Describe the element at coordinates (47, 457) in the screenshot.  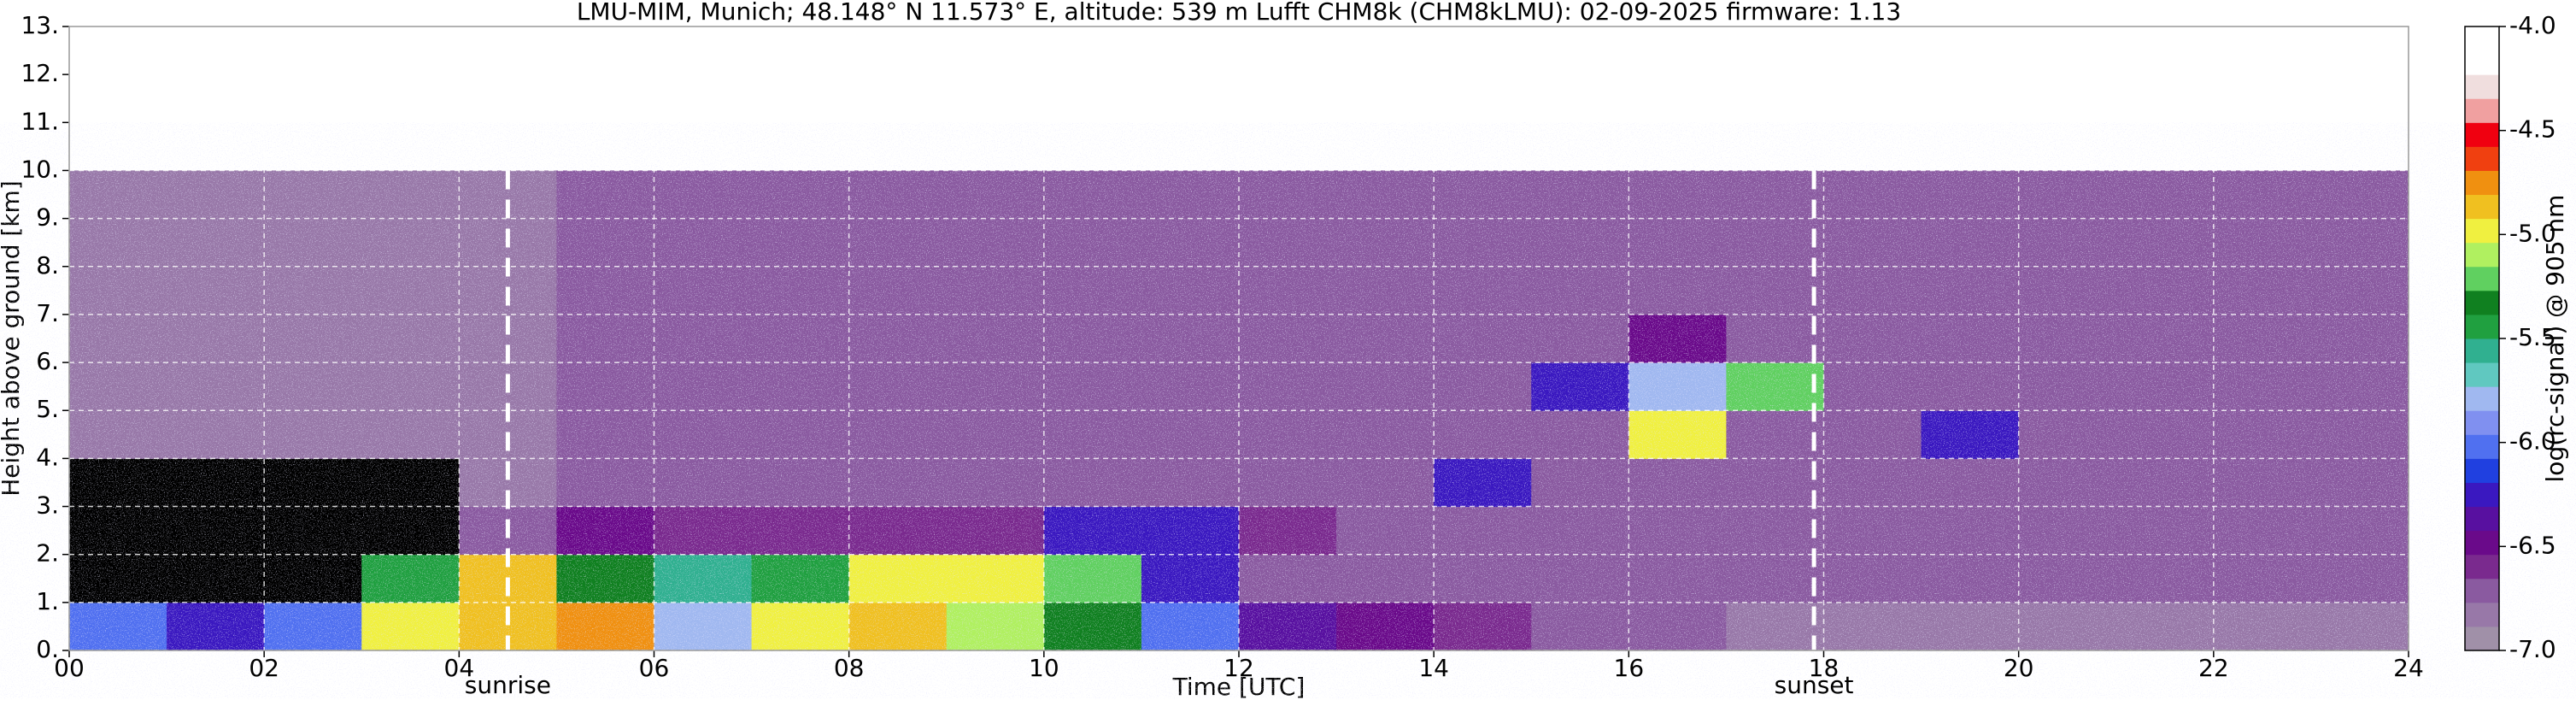
I see `y-tick-label: 4.` at that location.